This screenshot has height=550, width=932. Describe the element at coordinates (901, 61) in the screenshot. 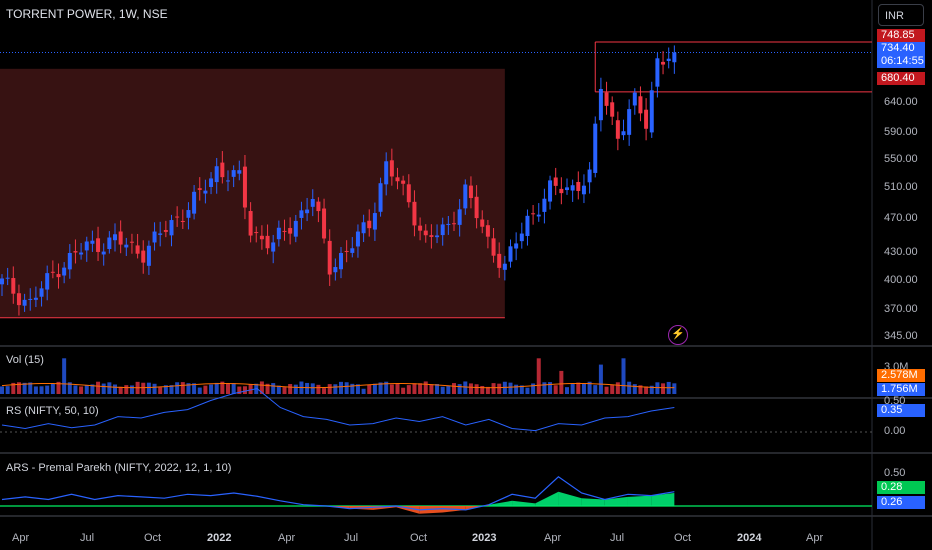

I see `countdown-tag: 06:14:55` at that location.